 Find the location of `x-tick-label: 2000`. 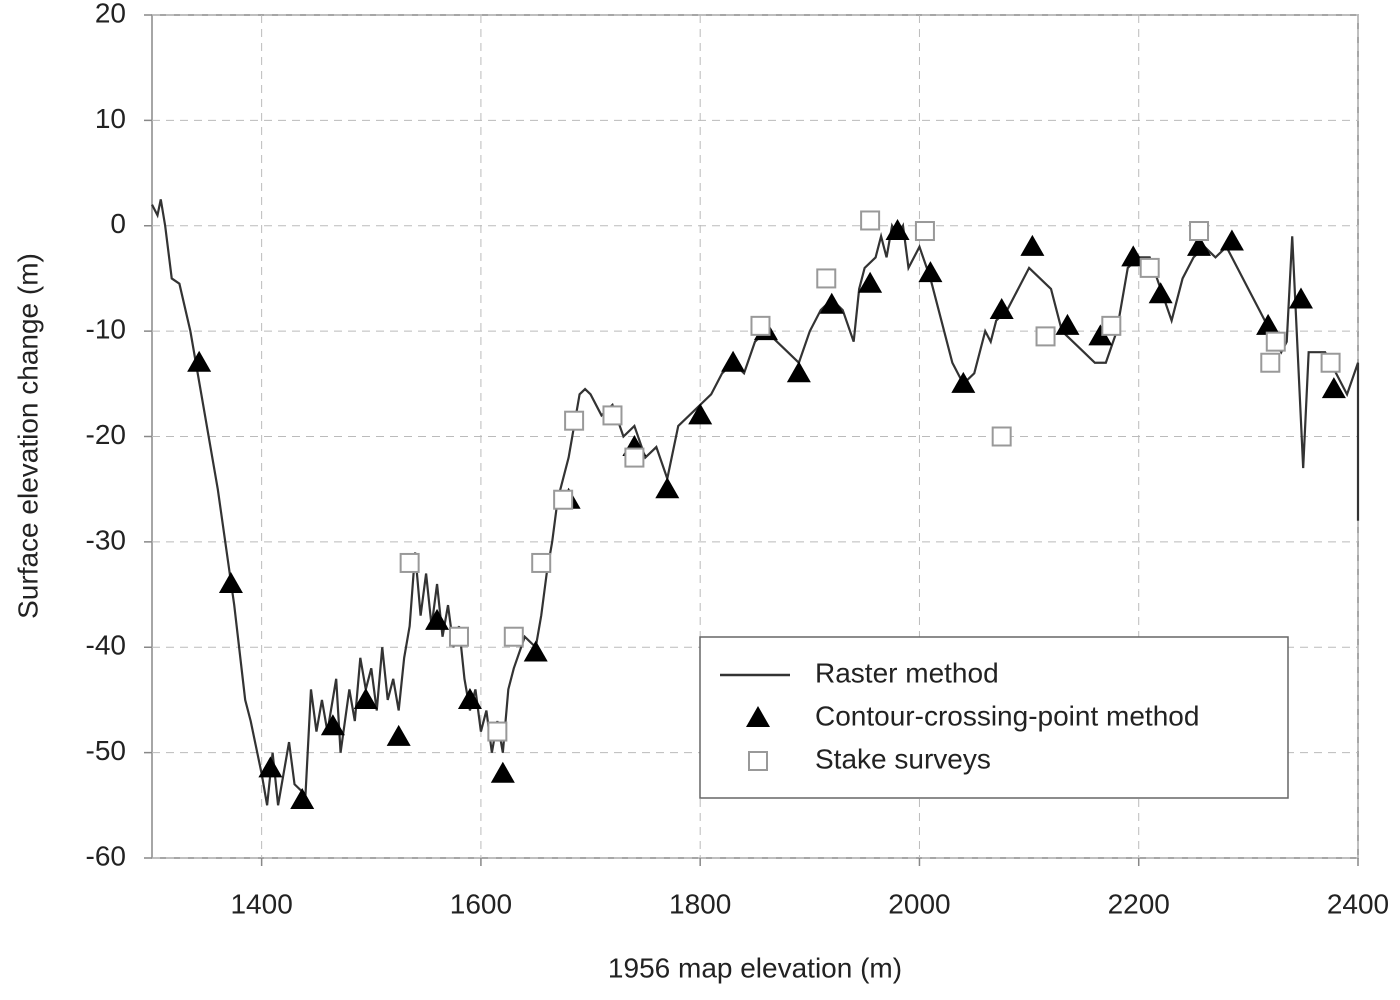

x-tick-label: 2000 is located at coordinates (919, 903).